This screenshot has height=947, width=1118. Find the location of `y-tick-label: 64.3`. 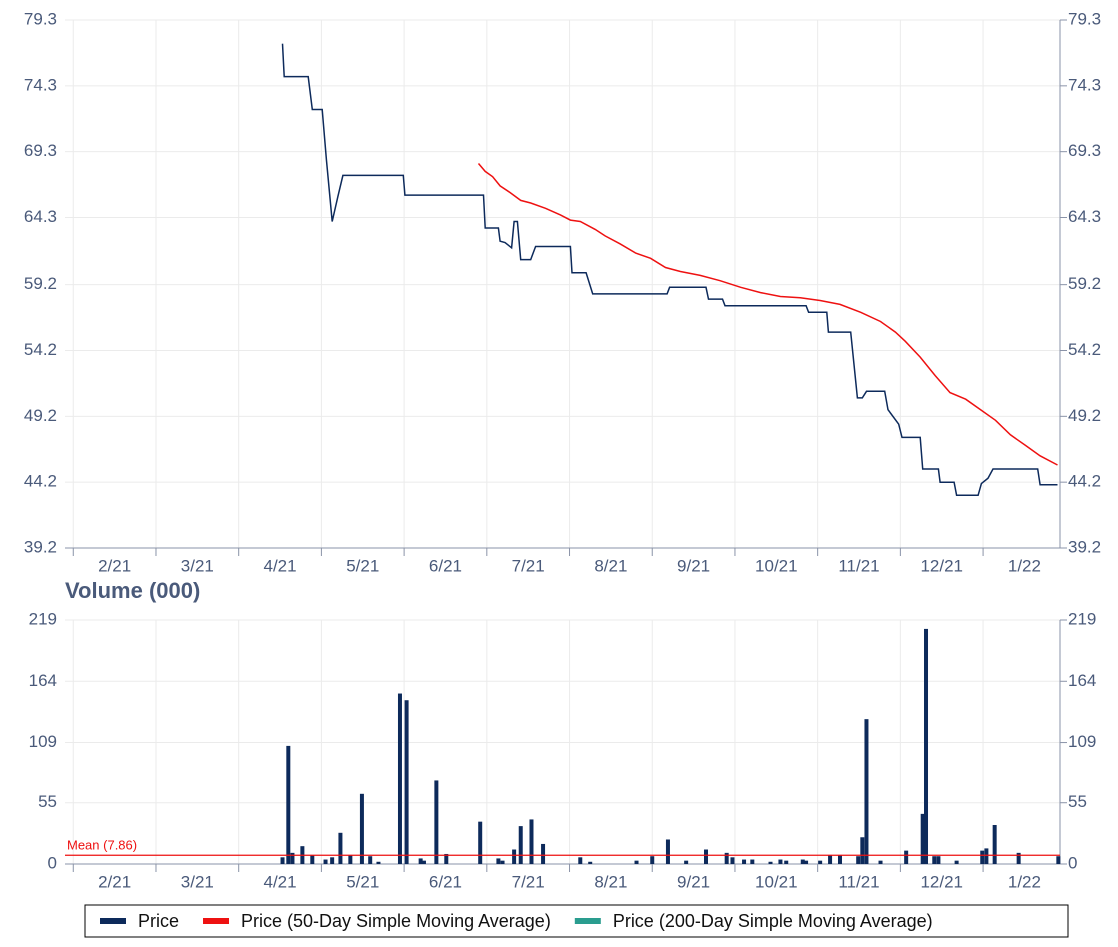

y-tick-label: 64.3 is located at coordinates (40, 216).